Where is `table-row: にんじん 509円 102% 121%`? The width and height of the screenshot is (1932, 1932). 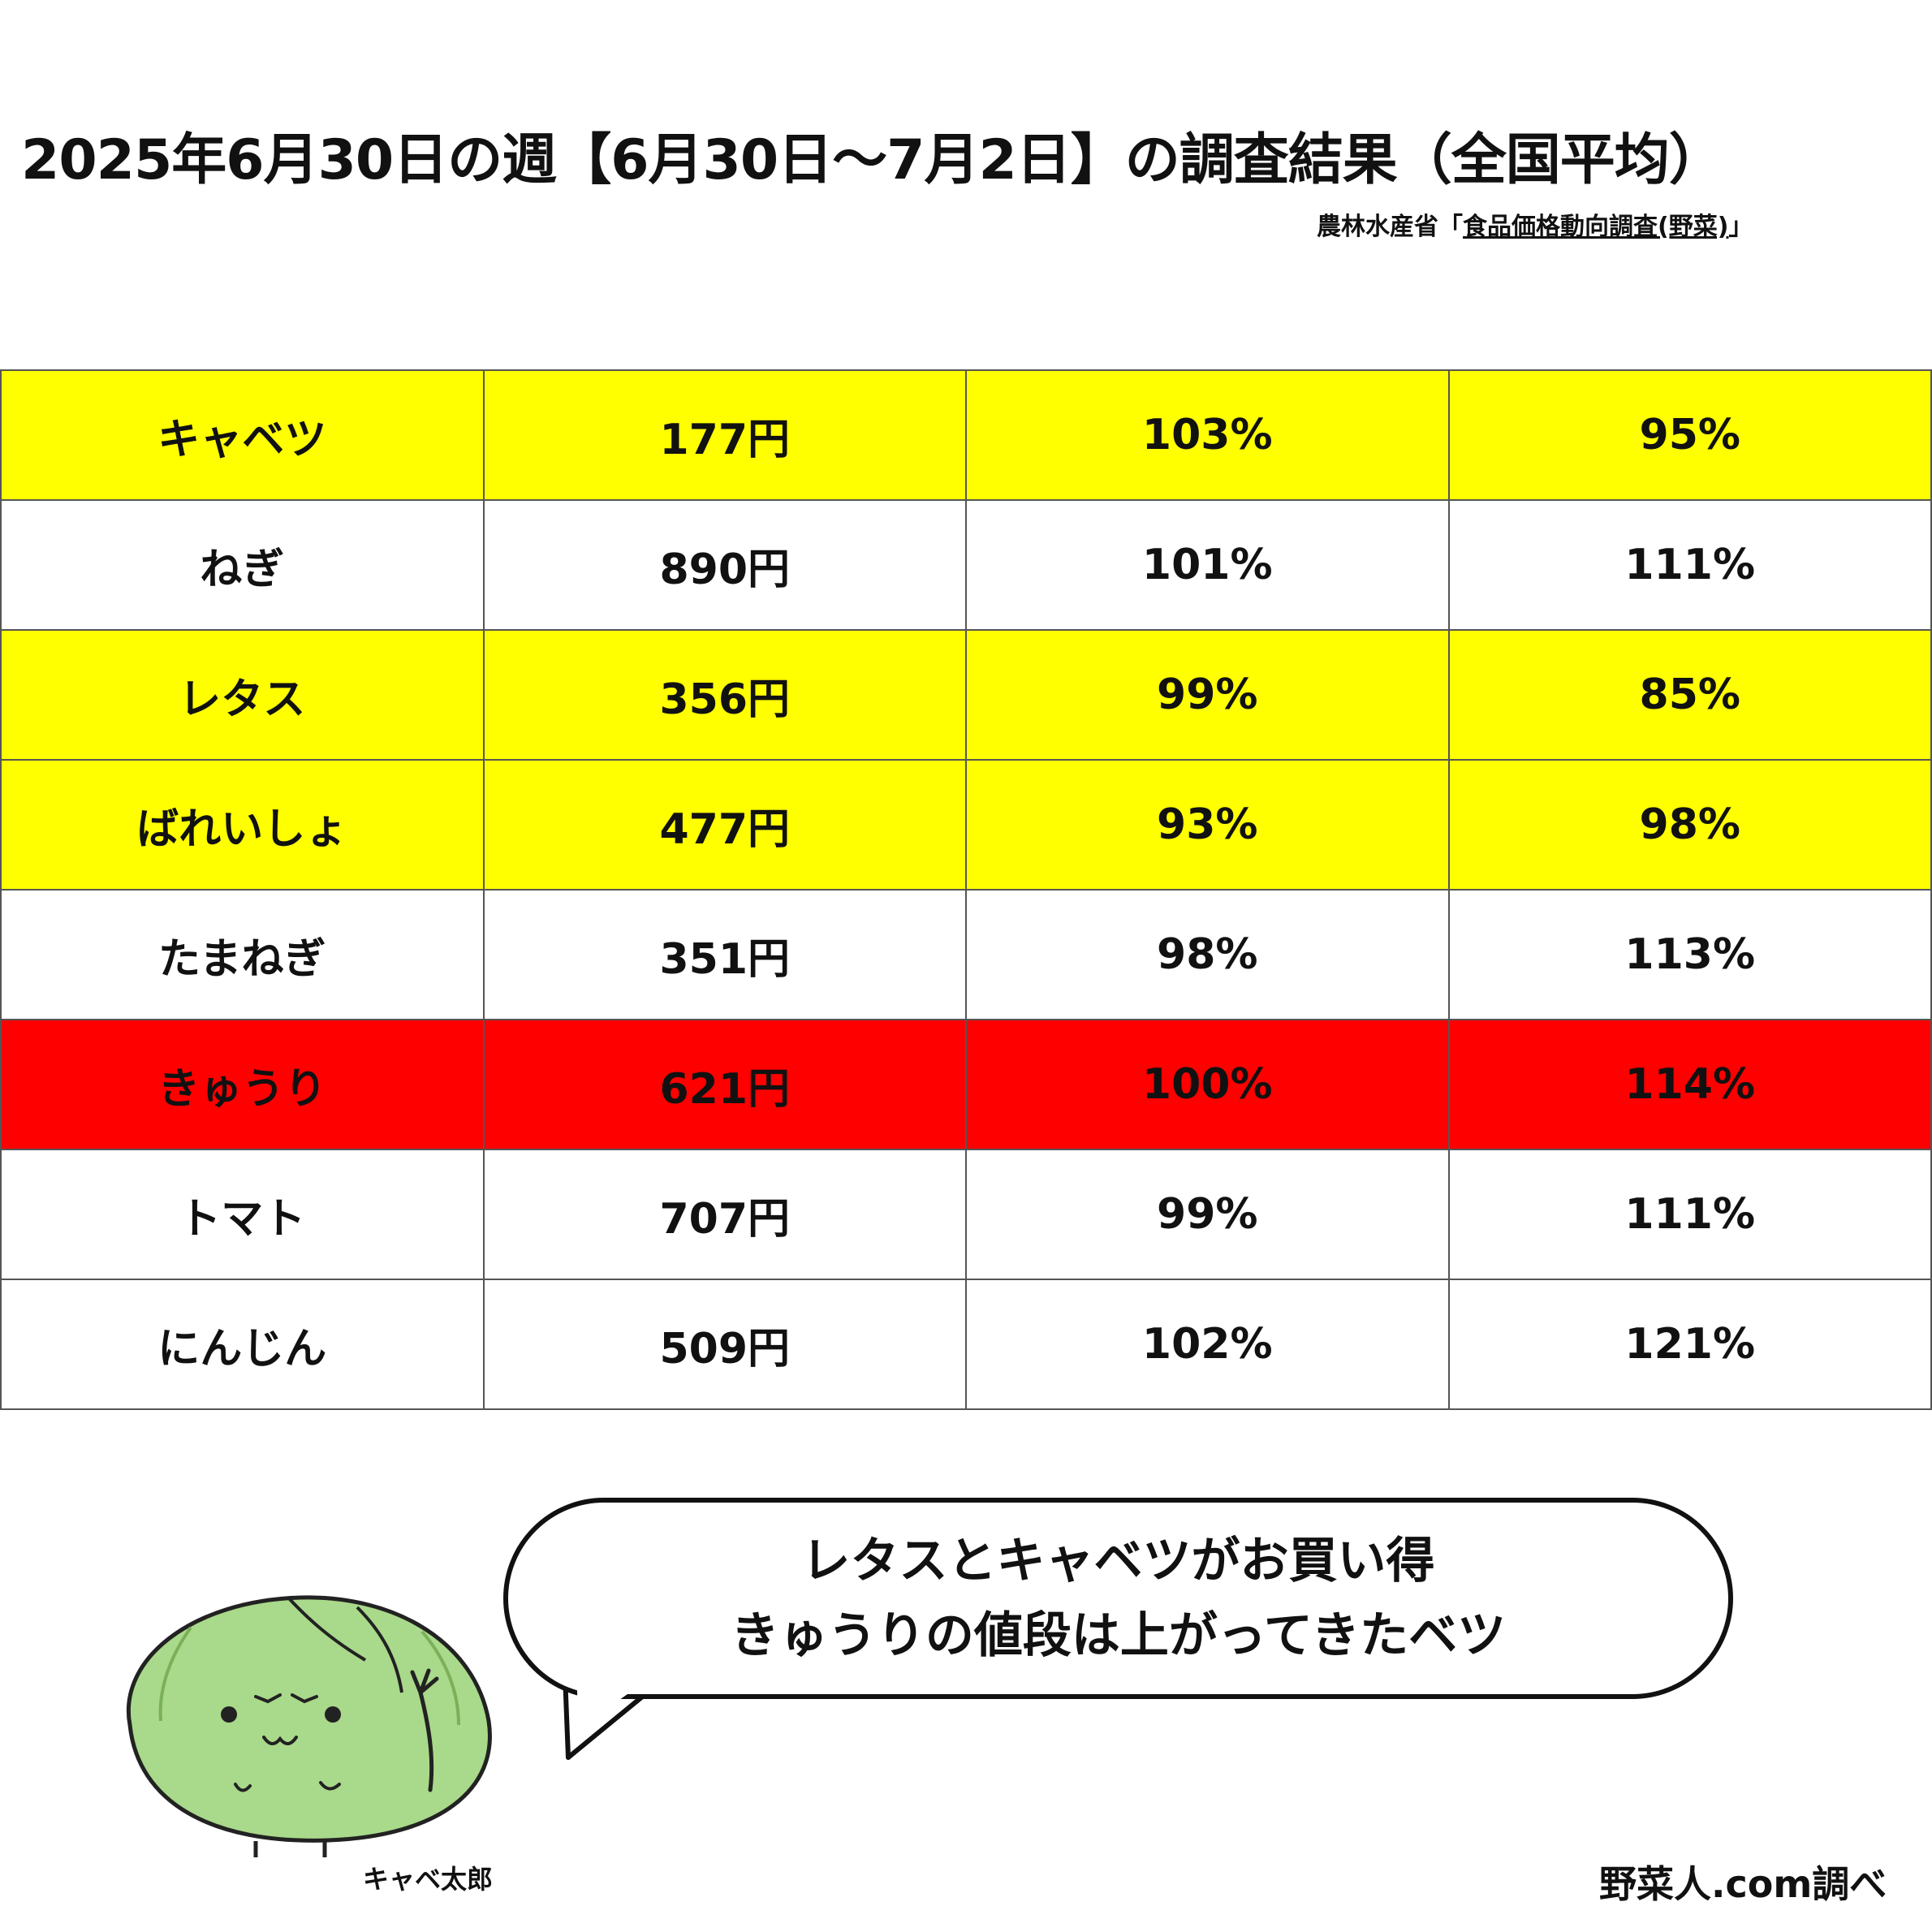
table-row: にんじん 509円 102% 121% is located at coordinates (966, 1344).